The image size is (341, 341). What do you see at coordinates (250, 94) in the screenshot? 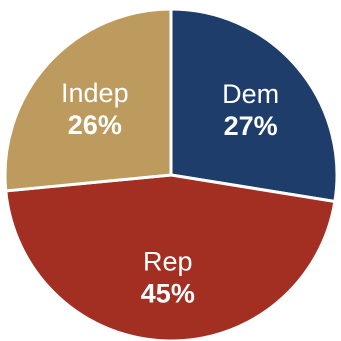
I see `slice-label-dem: Dem` at bounding box center [250, 94].